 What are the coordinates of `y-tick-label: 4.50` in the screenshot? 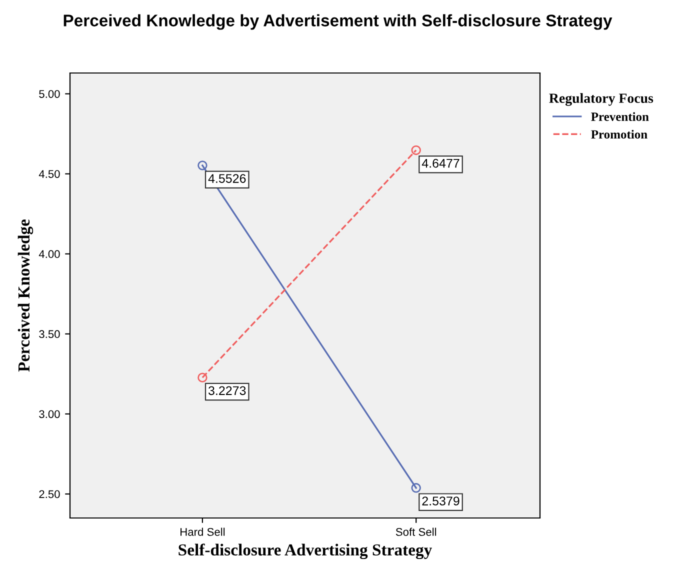 It's located at (49, 174).